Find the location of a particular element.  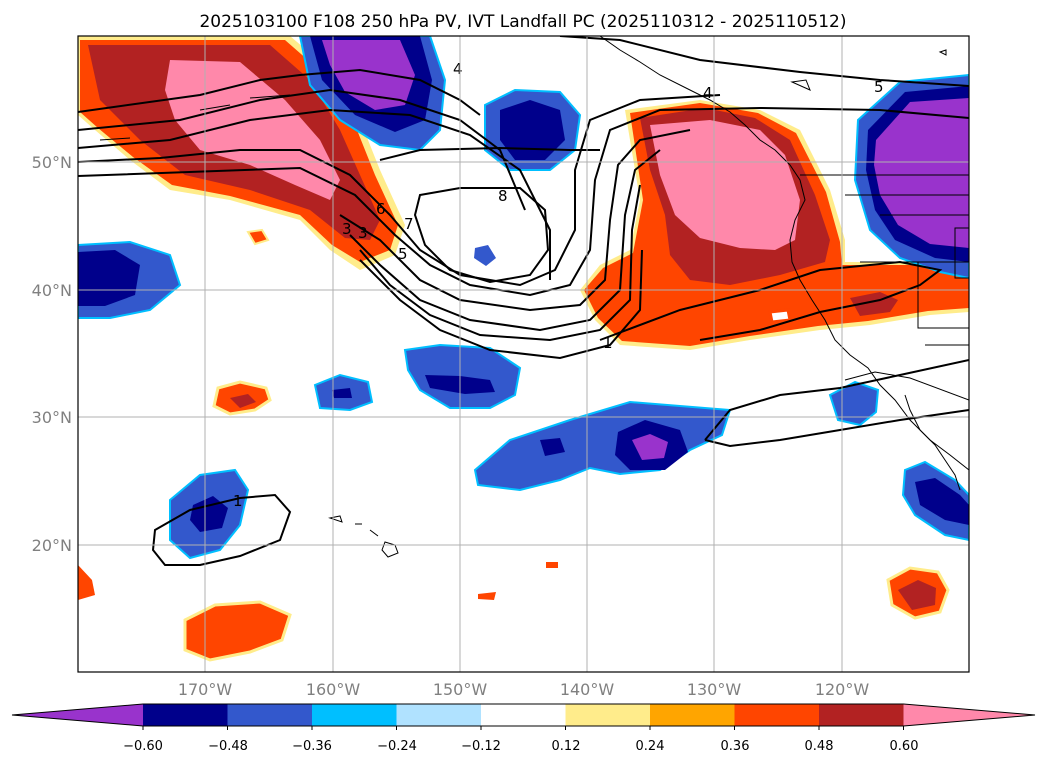

latitude-labels: 50°N 40°N 30°N 20°N is located at coordinates (52, 354).